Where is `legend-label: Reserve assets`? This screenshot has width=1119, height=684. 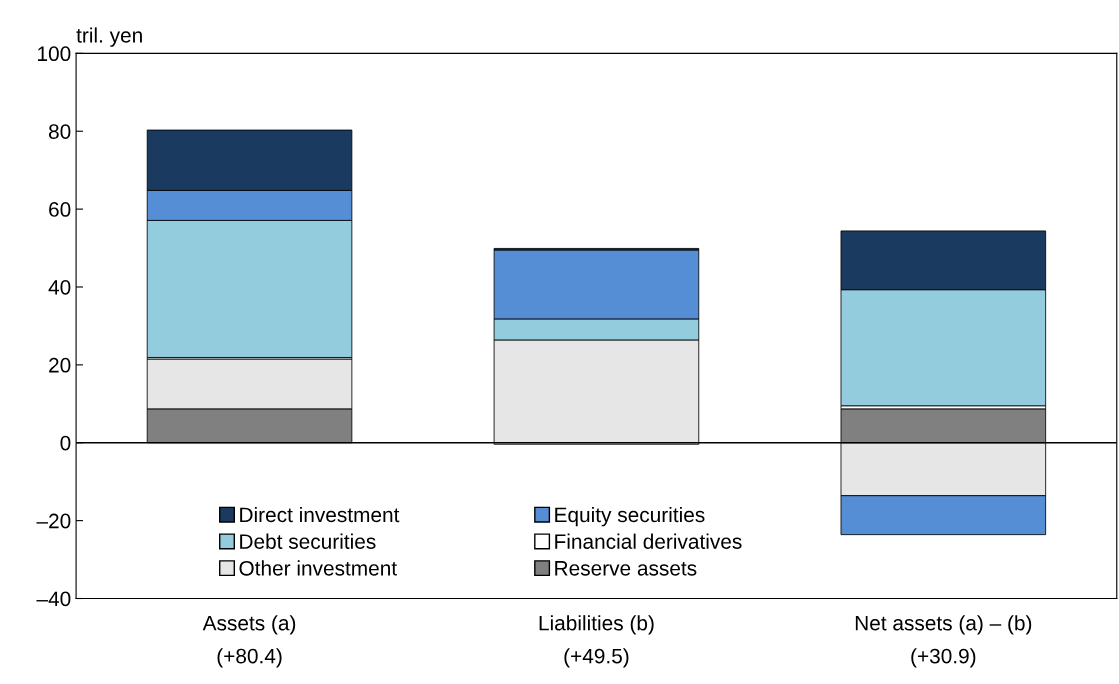
legend-label: Reserve assets is located at coordinates (626, 568).